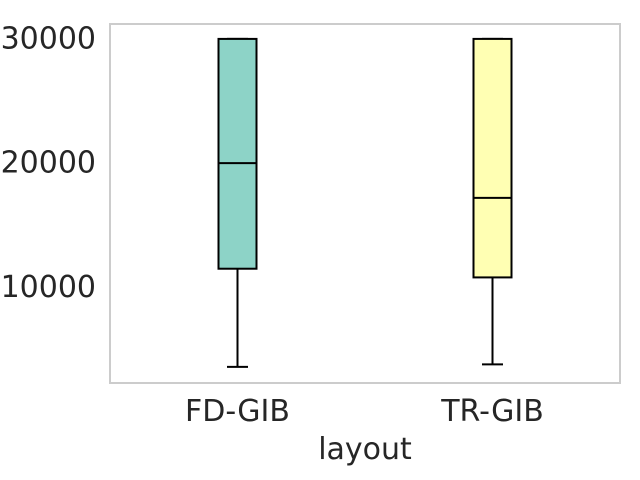 This screenshot has height=480, width=640. What do you see at coordinates (48, 287) in the screenshot?
I see `y-tick-label: 10000` at bounding box center [48, 287].